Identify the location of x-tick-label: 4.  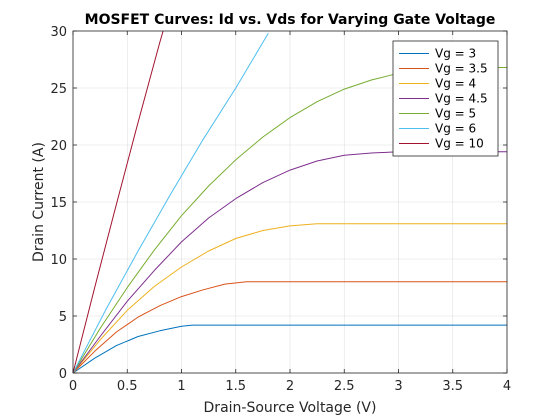
(507, 386).